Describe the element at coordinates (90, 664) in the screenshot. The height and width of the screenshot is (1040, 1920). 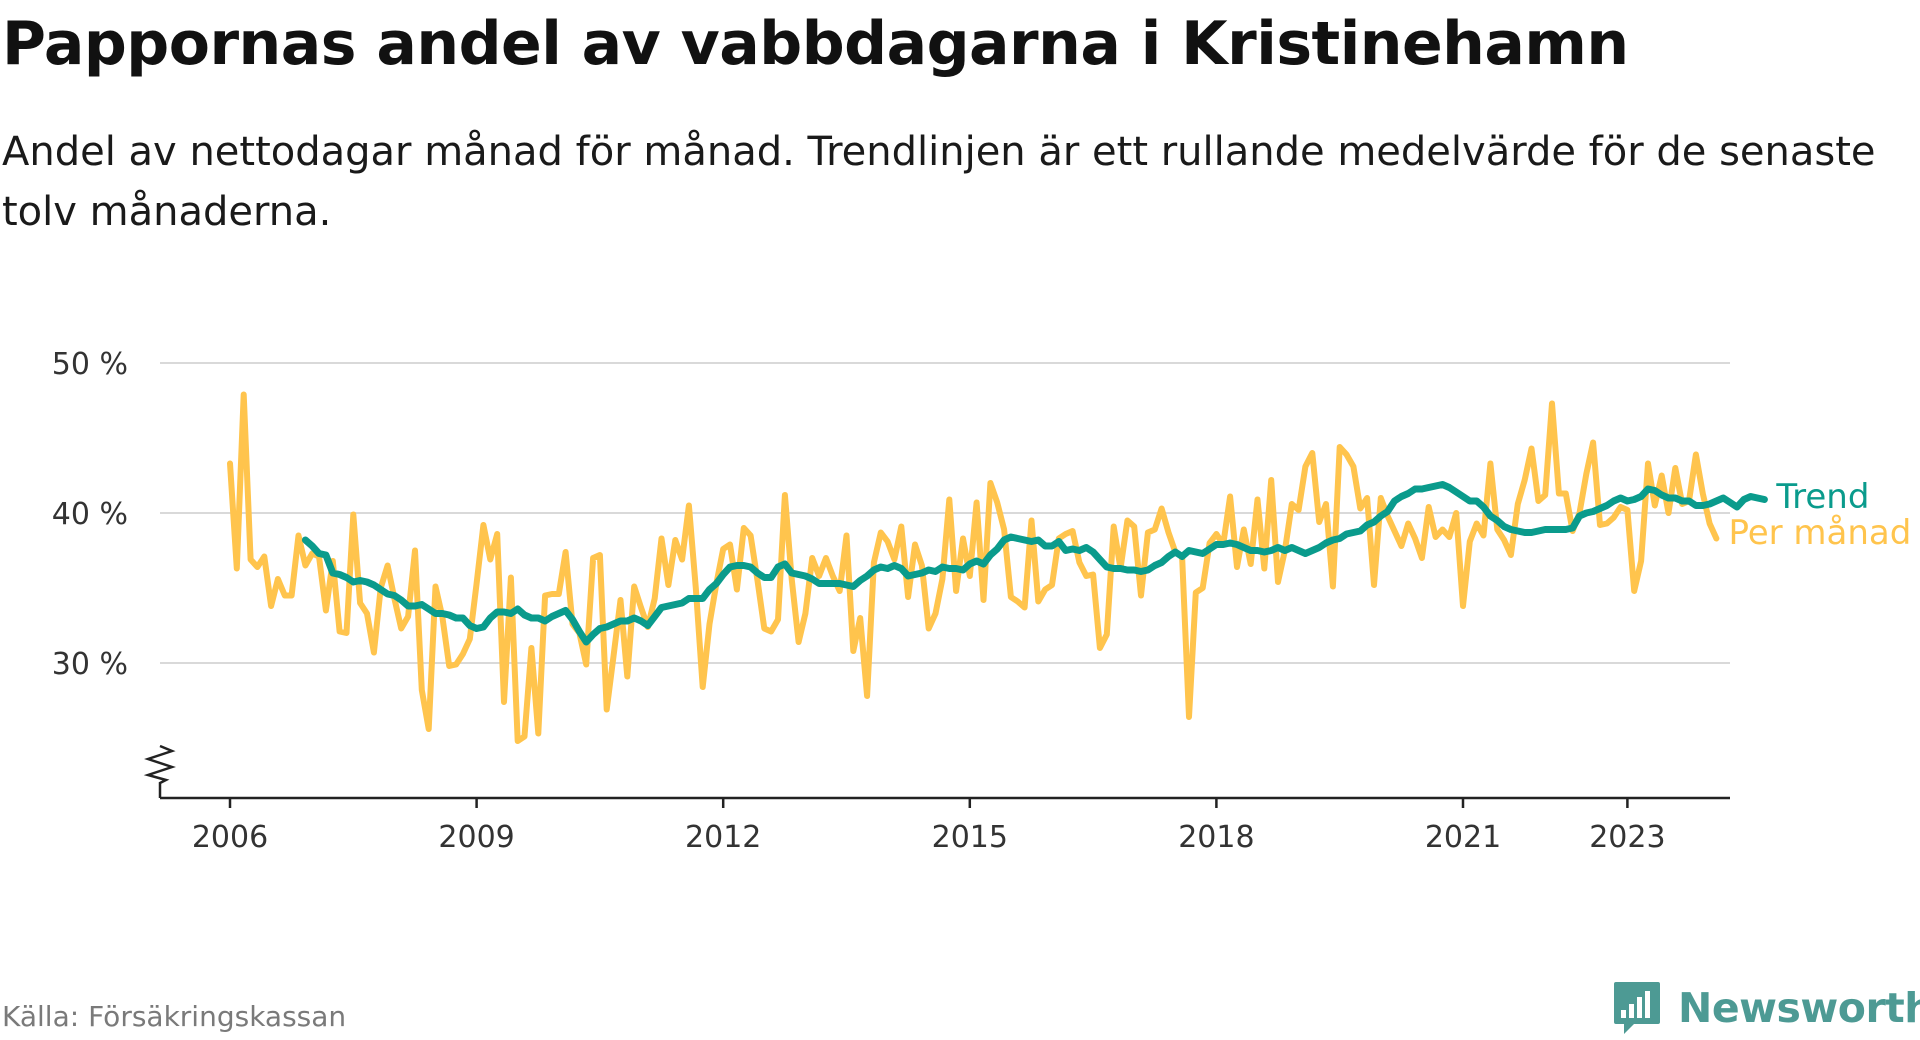
I see `y-tick-label: 30 %` at that location.